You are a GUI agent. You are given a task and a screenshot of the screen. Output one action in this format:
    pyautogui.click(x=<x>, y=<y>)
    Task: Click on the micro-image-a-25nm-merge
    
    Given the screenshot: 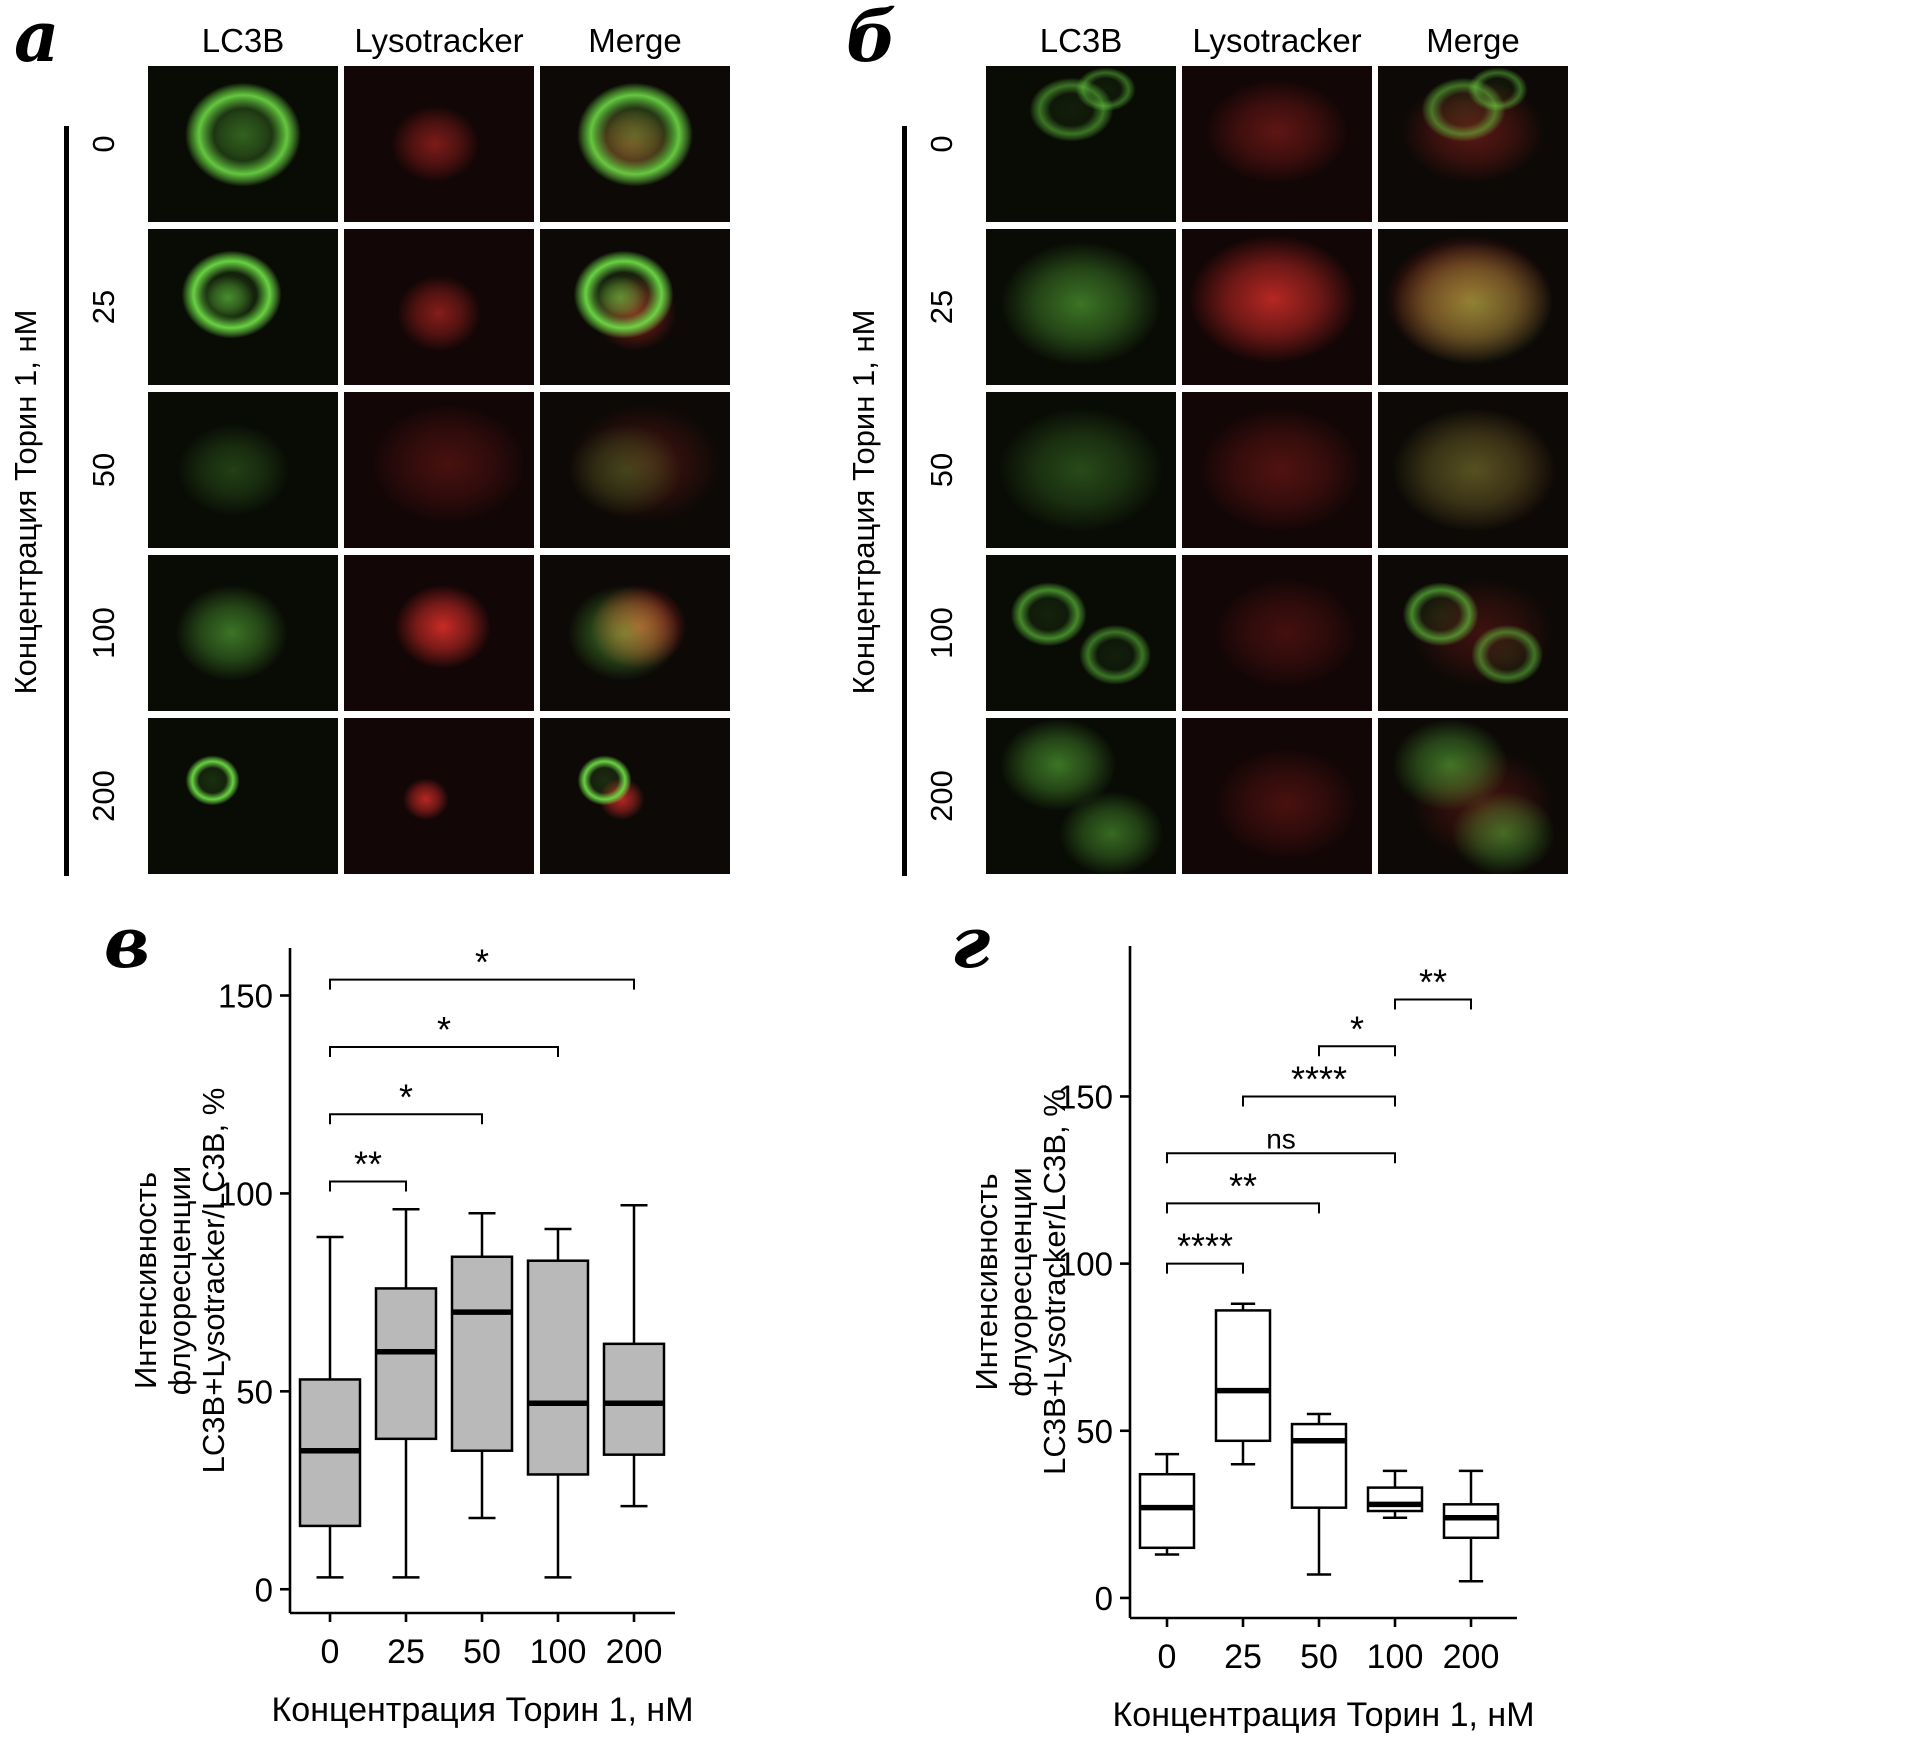 What is the action you would take?
    pyautogui.click(x=635, y=307)
    